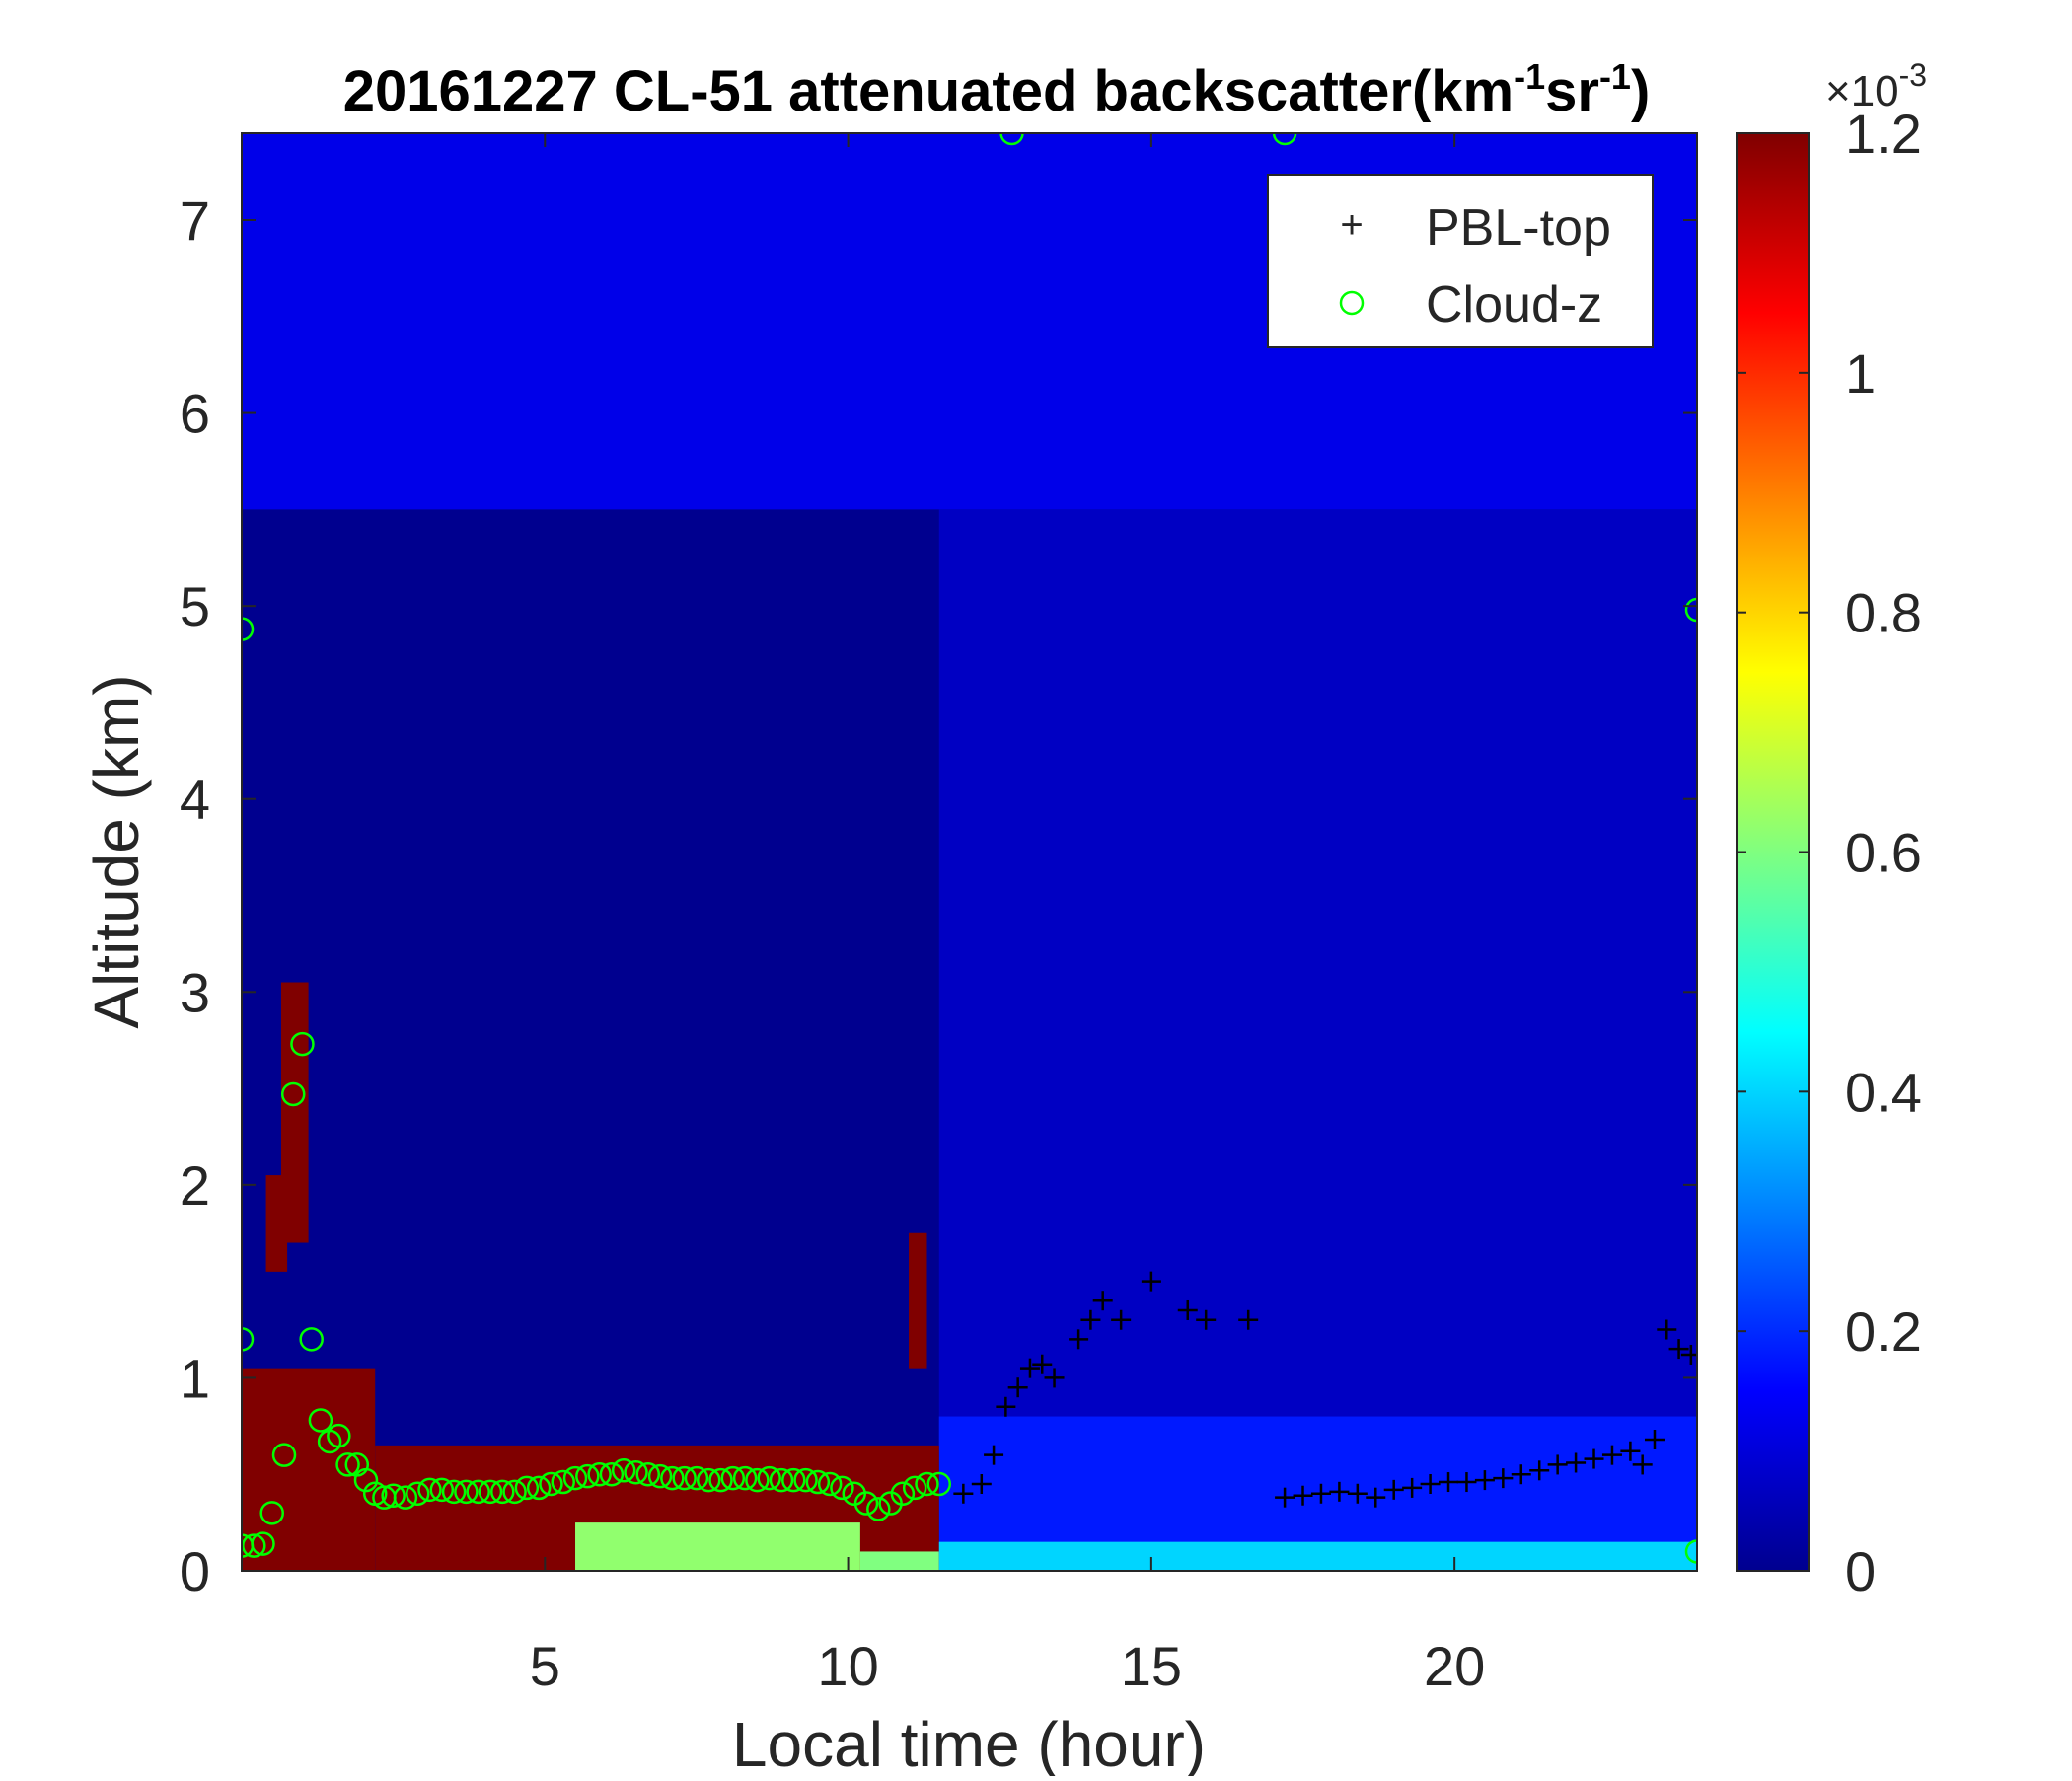 The height and width of the screenshot is (1781, 2072). What do you see at coordinates (195, 220) in the screenshot?
I see `y-tick-label: 7` at bounding box center [195, 220].